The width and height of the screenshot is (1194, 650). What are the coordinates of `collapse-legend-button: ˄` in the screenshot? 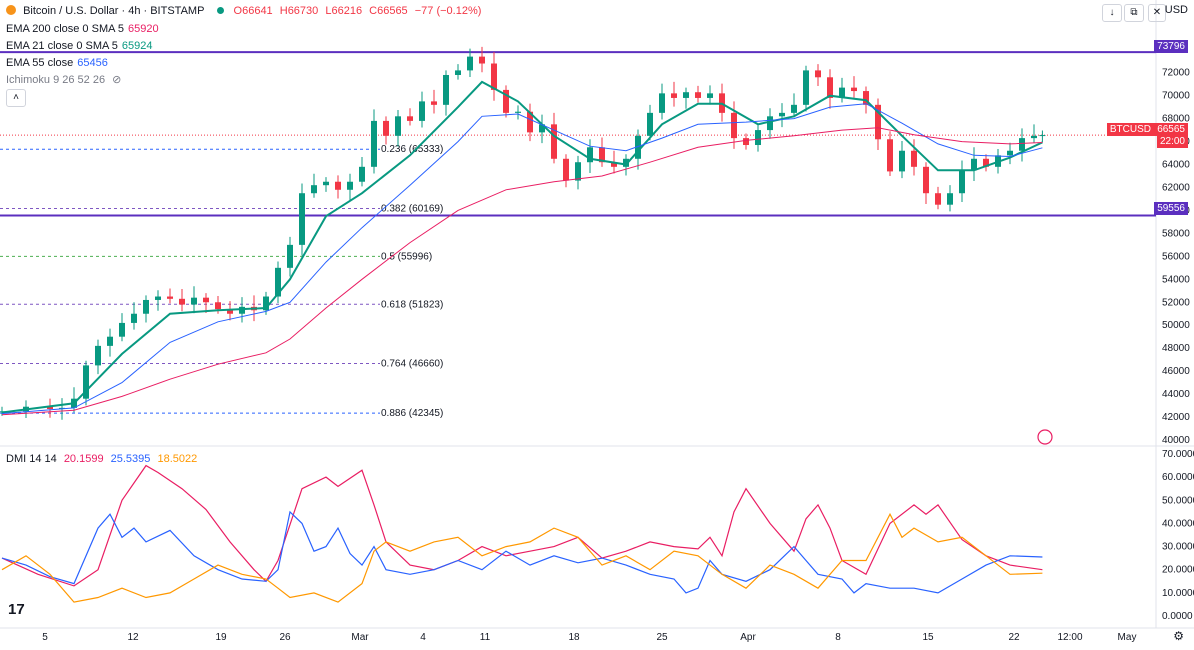 It's located at (16, 98).